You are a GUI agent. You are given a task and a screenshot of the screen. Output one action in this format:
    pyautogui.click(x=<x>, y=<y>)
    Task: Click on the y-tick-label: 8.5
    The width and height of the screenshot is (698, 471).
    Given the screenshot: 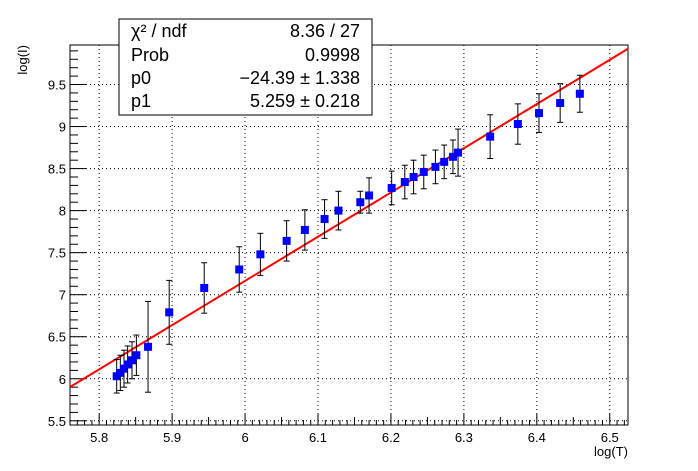 What is the action you would take?
    pyautogui.click(x=57, y=169)
    